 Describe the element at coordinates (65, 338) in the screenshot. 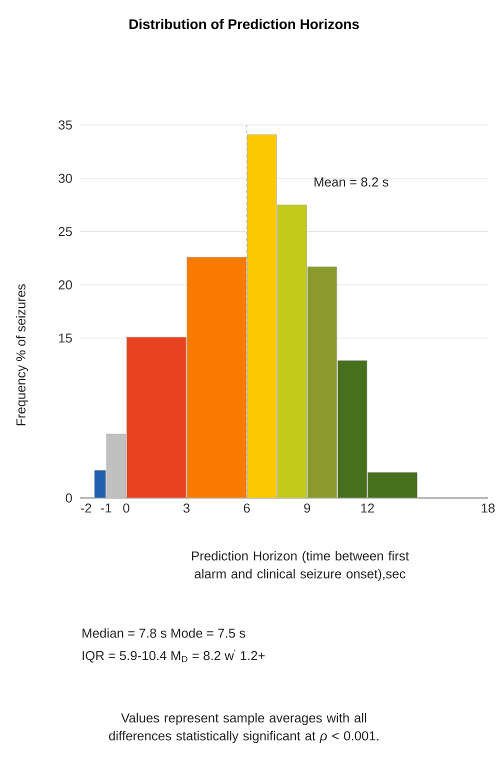

I see `y-tick-label: 15` at that location.